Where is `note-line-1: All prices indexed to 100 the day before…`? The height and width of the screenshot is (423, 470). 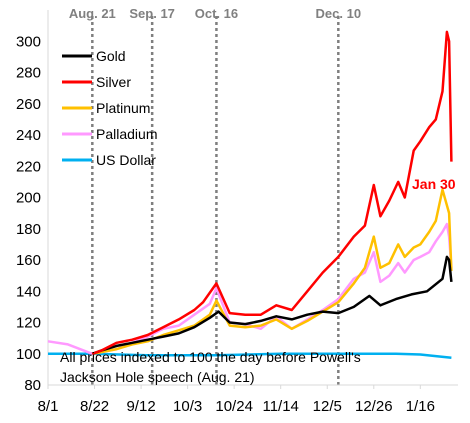
note-line-1: All prices indexed to 100 the day before… is located at coordinates (210, 357).